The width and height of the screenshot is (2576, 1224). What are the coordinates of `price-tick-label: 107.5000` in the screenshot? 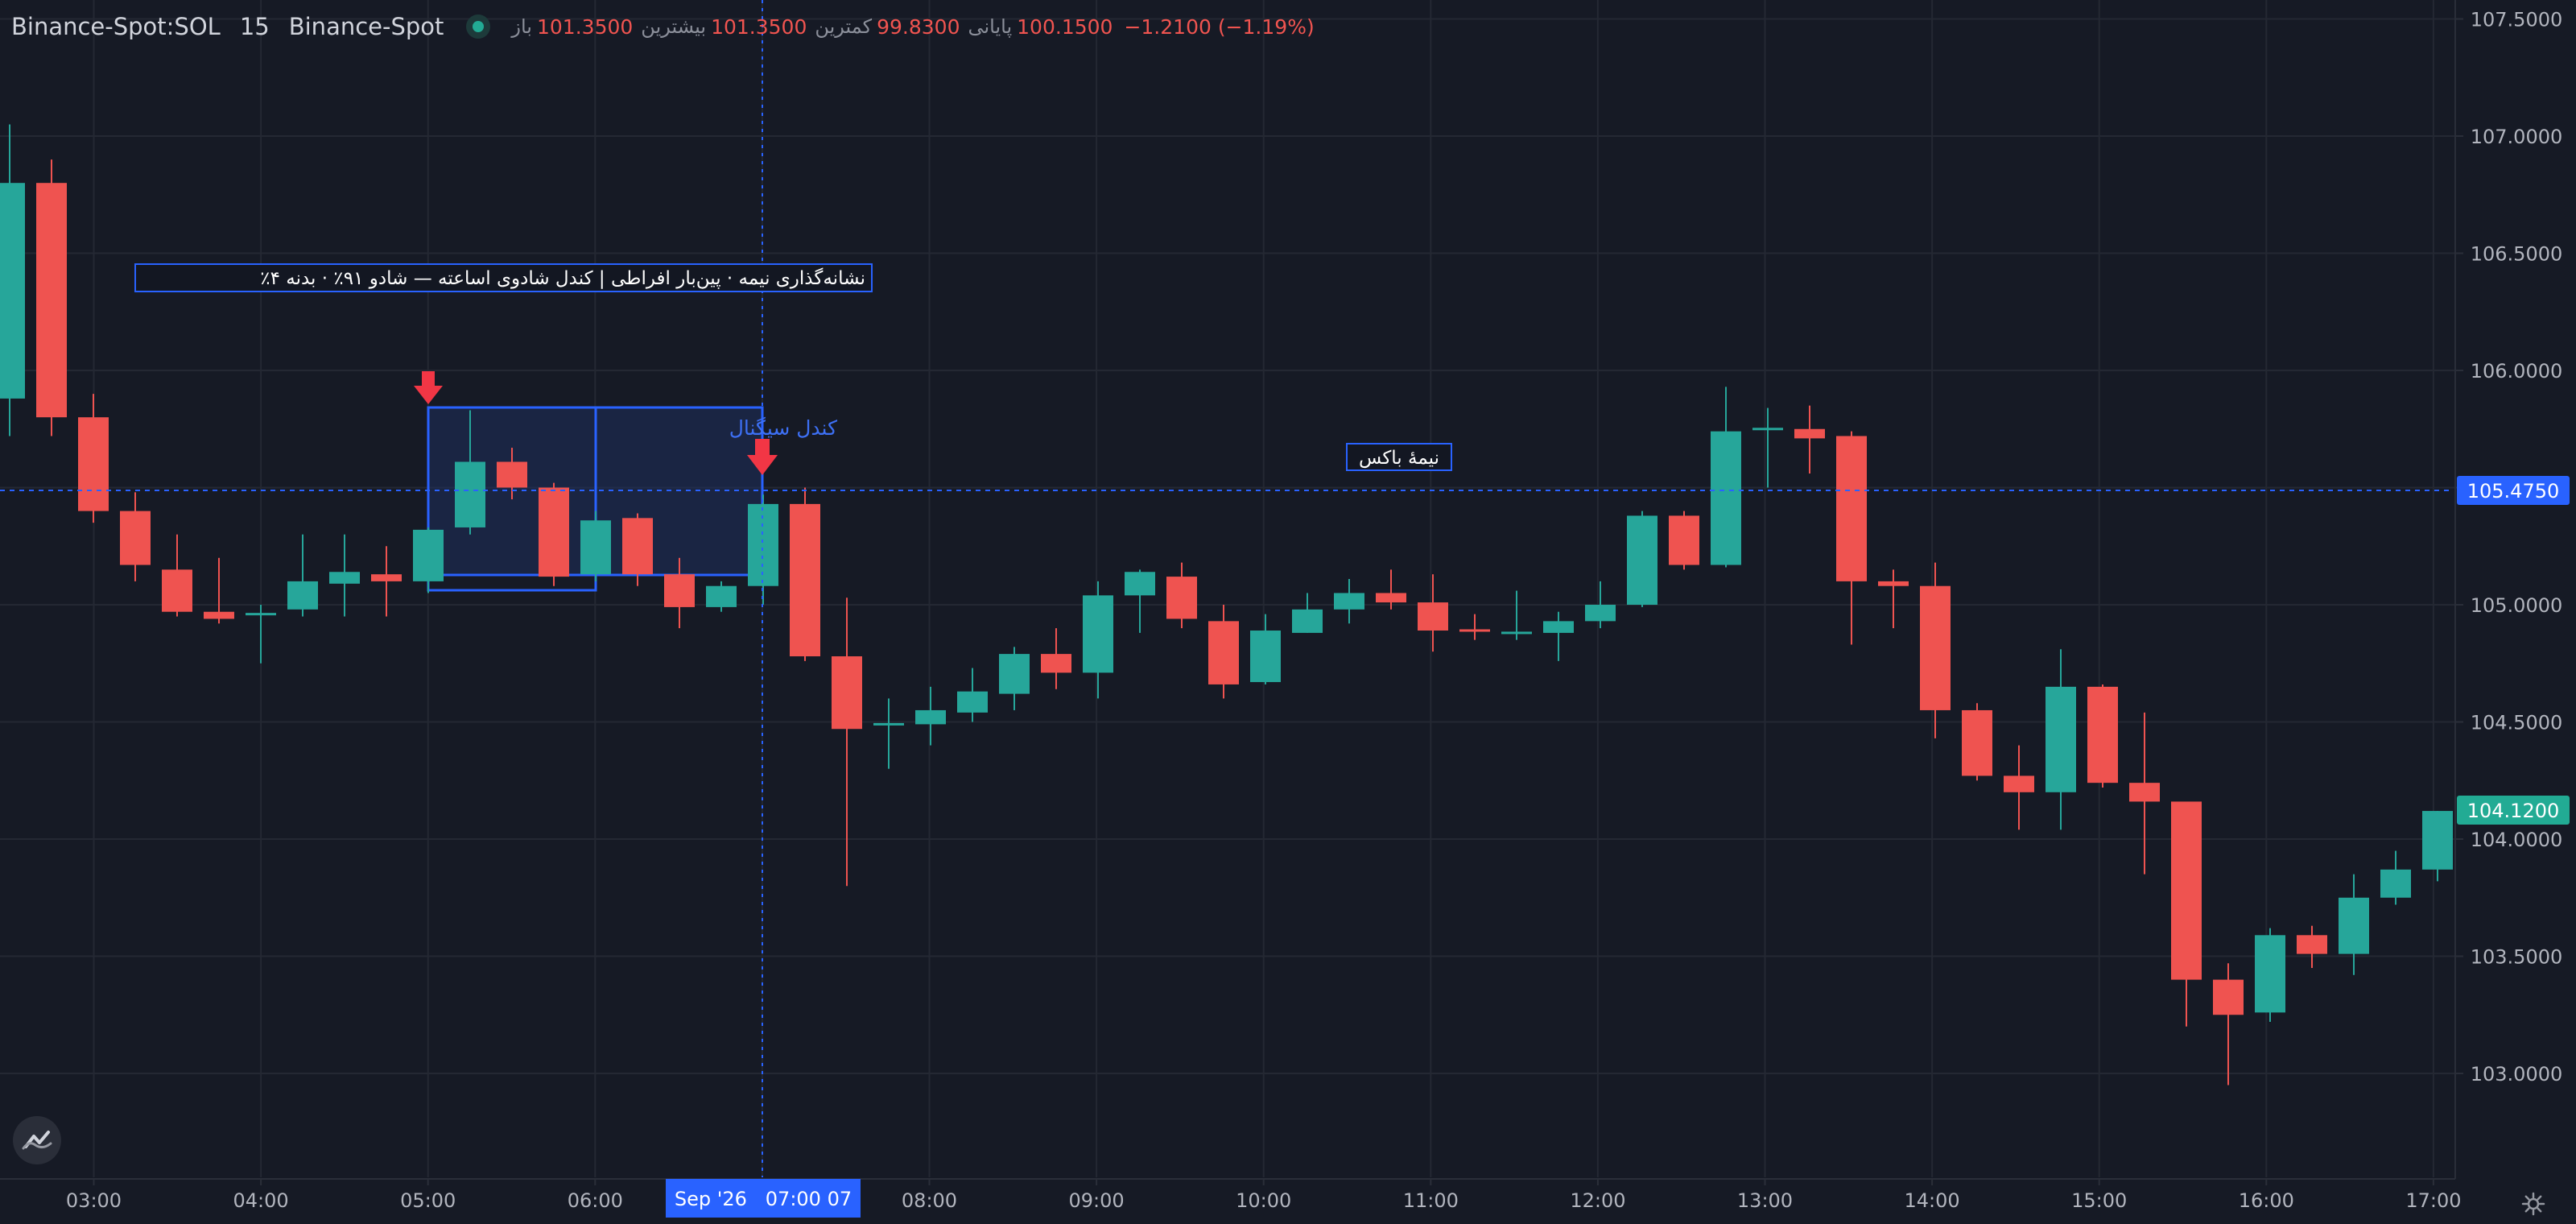 It's located at (2517, 20).